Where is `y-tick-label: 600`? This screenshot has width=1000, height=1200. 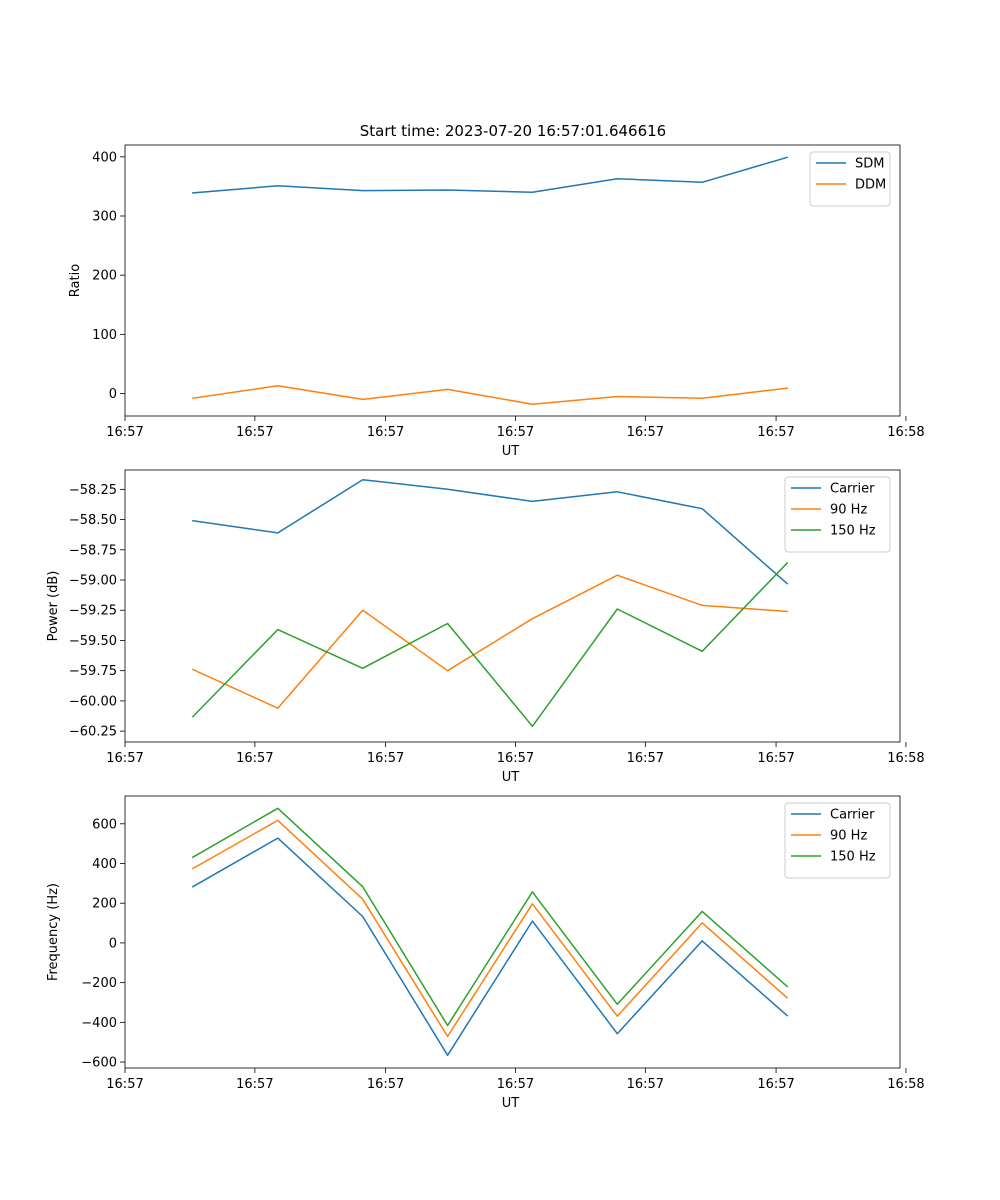
y-tick-label: 600 is located at coordinates (104, 824).